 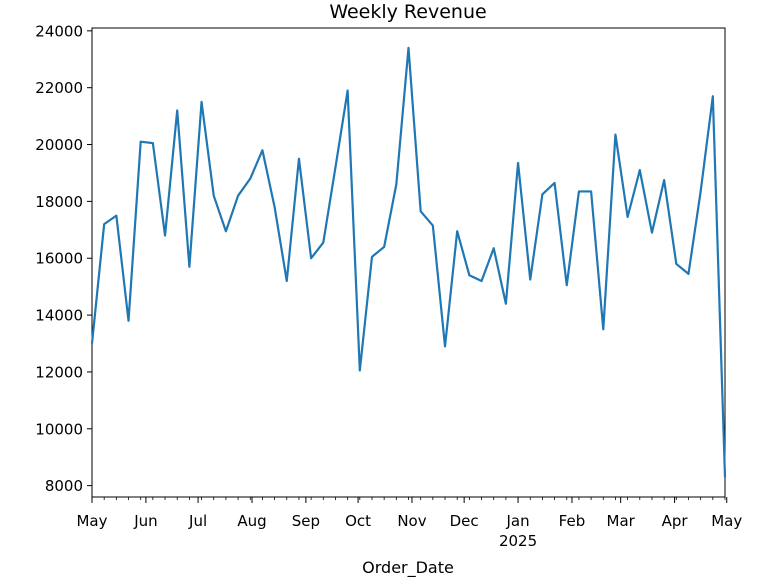 I want to click on x-tick-label: Jul, so click(x=197, y=521).